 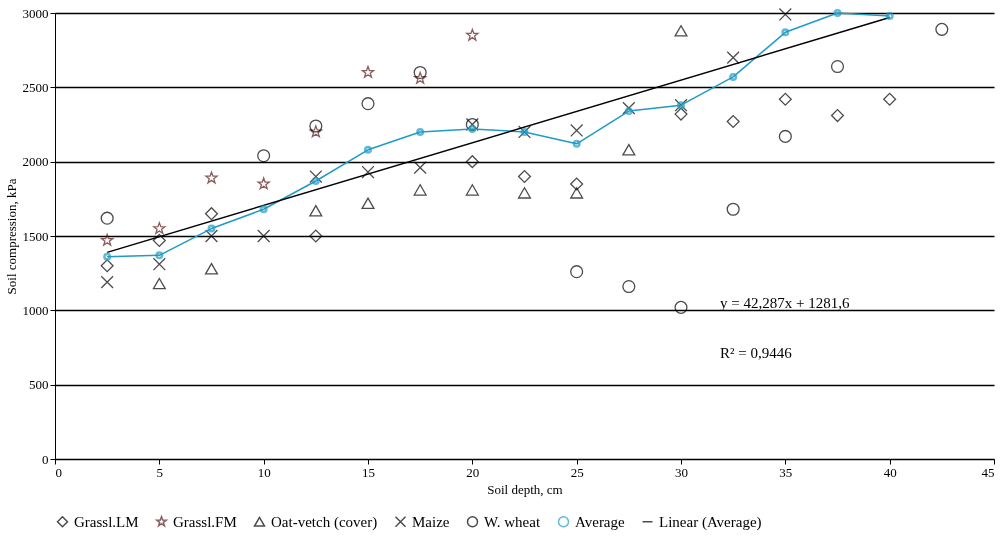 I want to click on x-tick-label: 30, so click(x=681, y=472).